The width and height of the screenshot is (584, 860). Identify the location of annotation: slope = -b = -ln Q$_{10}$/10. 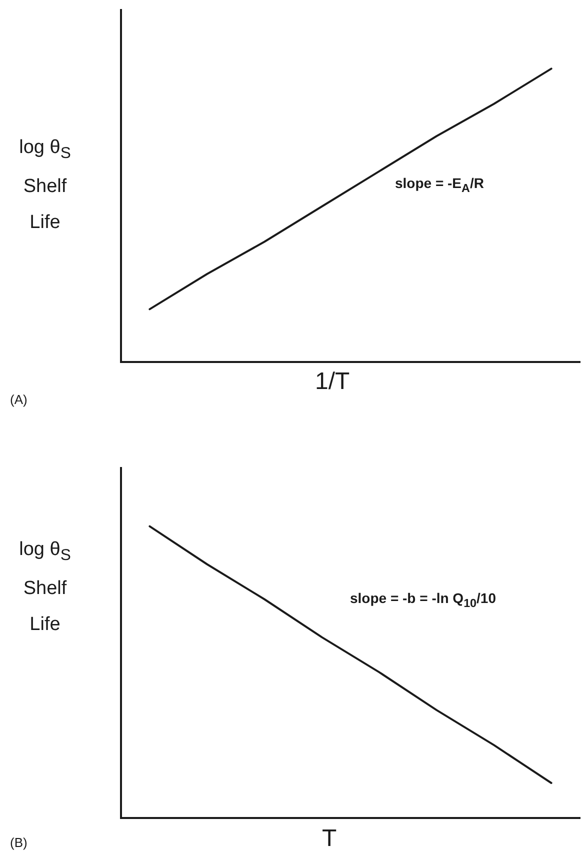
(423, 600).